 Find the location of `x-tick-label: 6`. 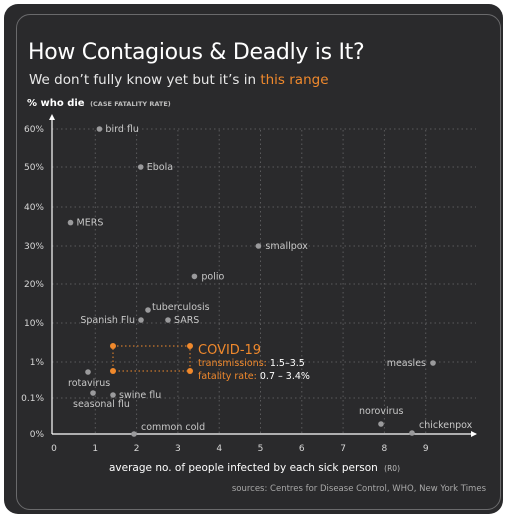

x-tick-label: 6 is located at coordinates (302, 449).